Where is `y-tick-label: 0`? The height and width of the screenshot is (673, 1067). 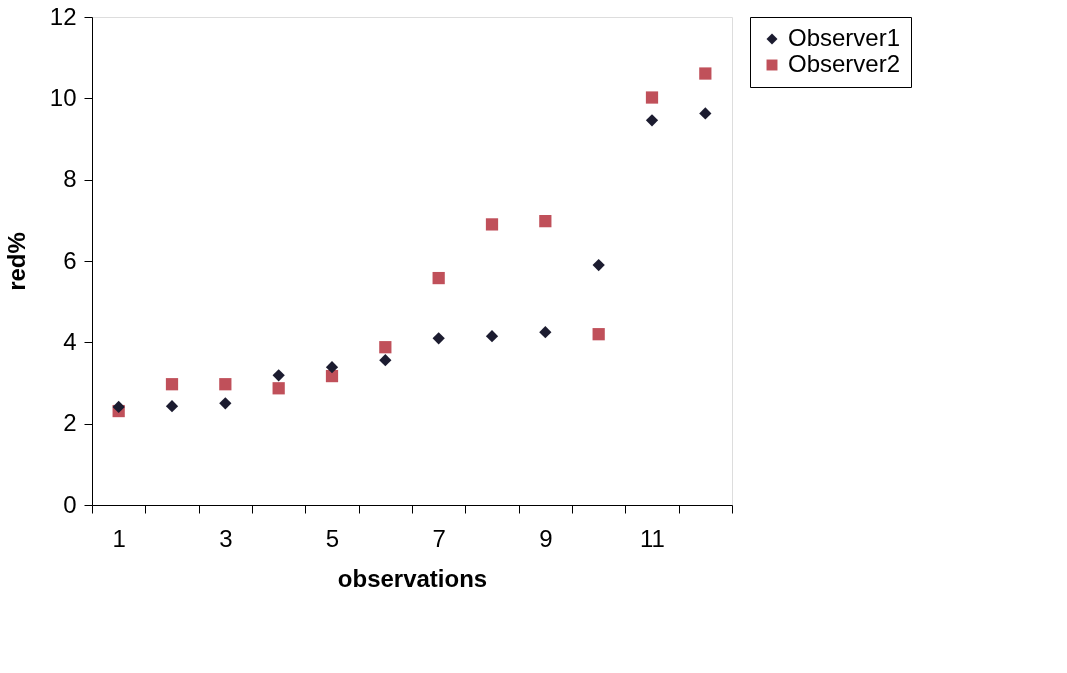
y-tick-label: 0 is located at coordinates (70, 504).